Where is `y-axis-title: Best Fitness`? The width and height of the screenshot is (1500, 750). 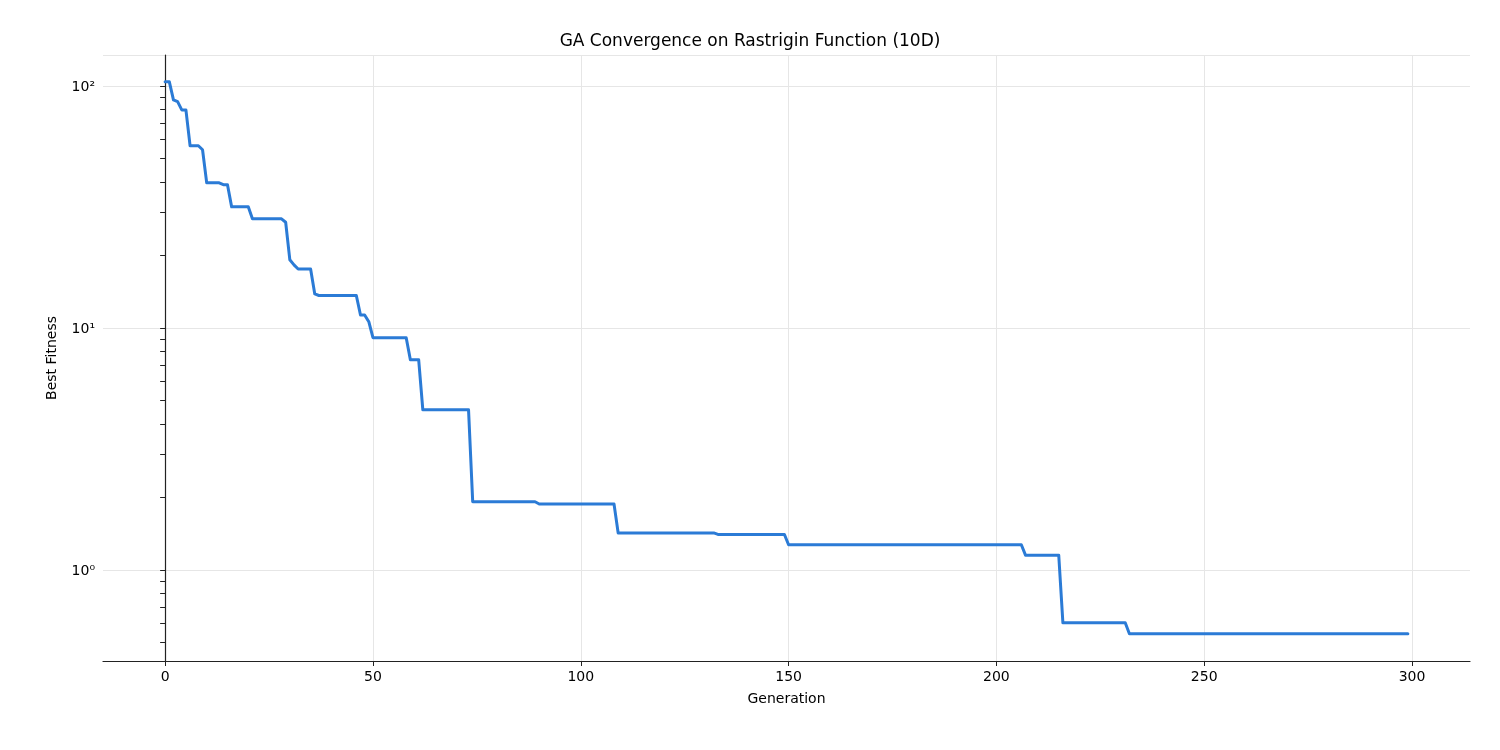
y-axis-title: Best Fitness is located at coordinates (51, 358).